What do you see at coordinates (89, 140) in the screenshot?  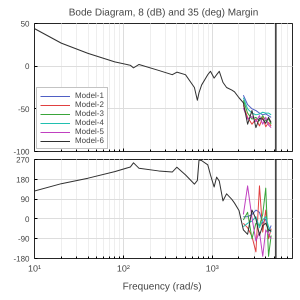 I see `legend-label: Model-6` at bounding box center [89, 140].